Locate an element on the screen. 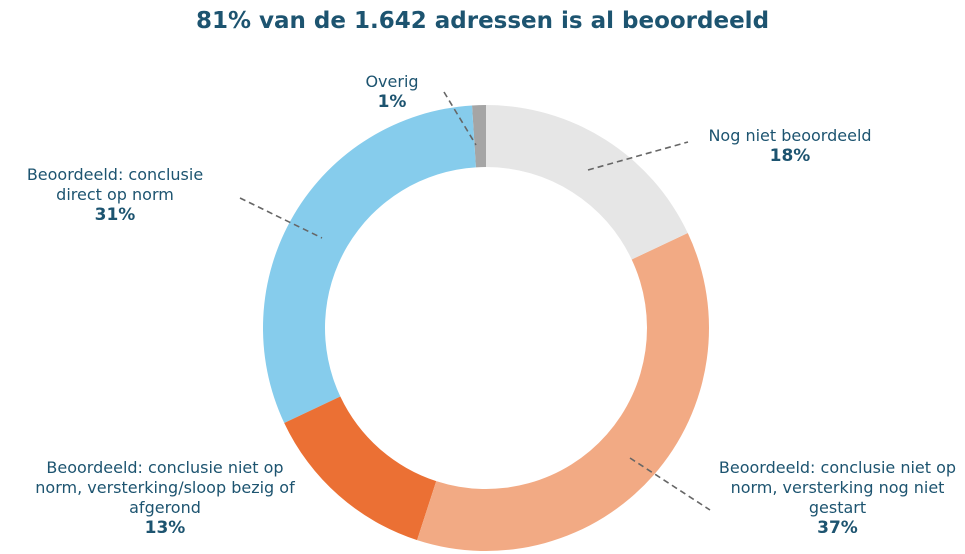 The height and width of the screenshot is (554, 965). slice-label: Overig 1% is located at coordinates (392, 92).